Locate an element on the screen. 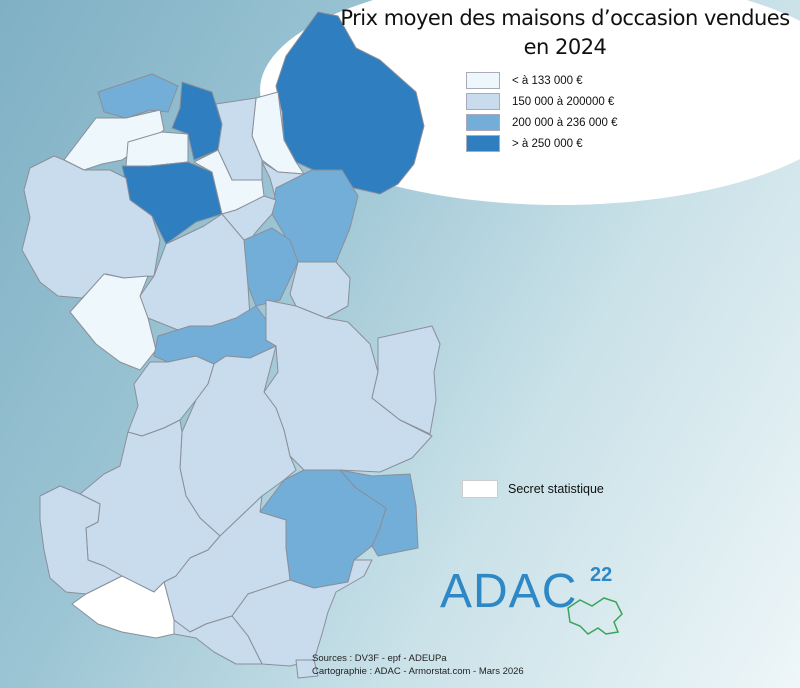 This screenshot has width=800, height=688. logo-text: ADAC is located at coordinates (509, 591).